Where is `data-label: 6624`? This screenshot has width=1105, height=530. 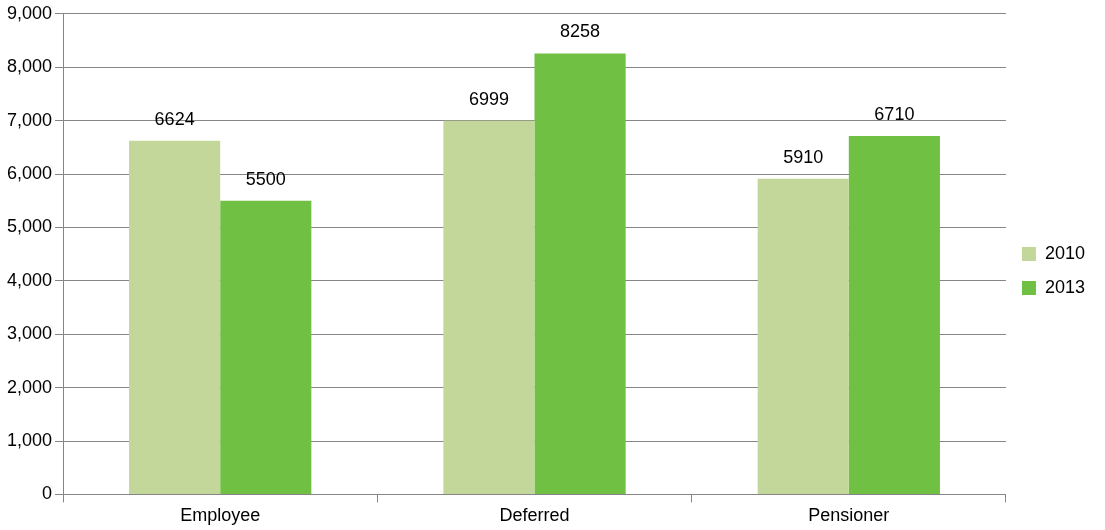
data-label: 6624 is located at coordinates (174, 118).